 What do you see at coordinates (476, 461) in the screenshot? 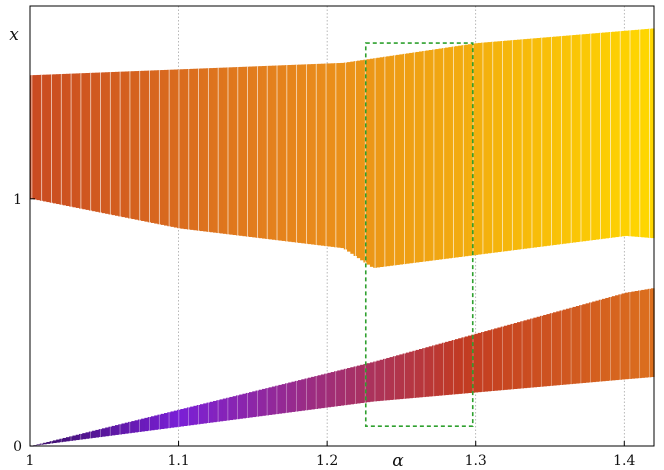
I see `x-tick-label-3: 1.3` at bounding box center [476, 461].